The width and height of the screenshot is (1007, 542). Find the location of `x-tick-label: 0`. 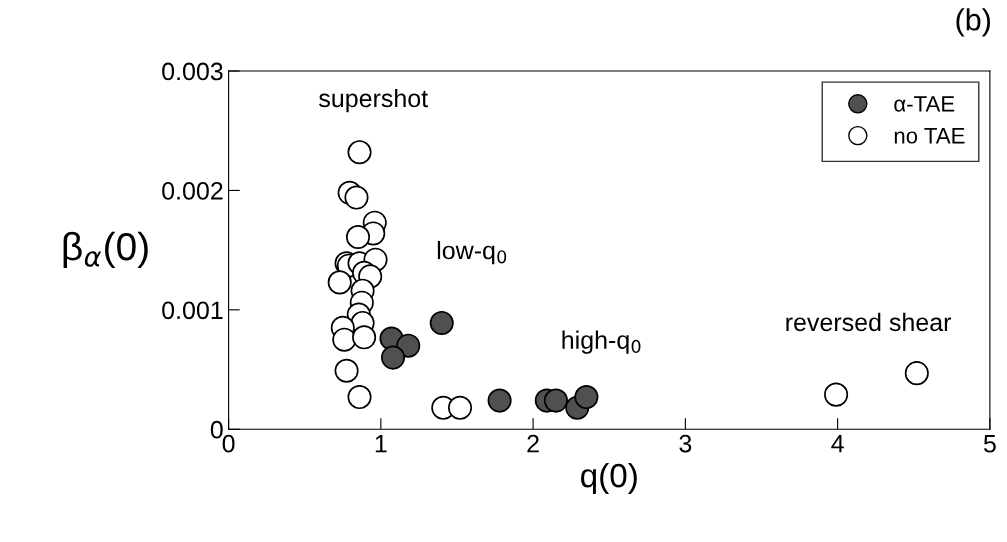

x-tick-label: 0 is located at coordinates (228, 443).